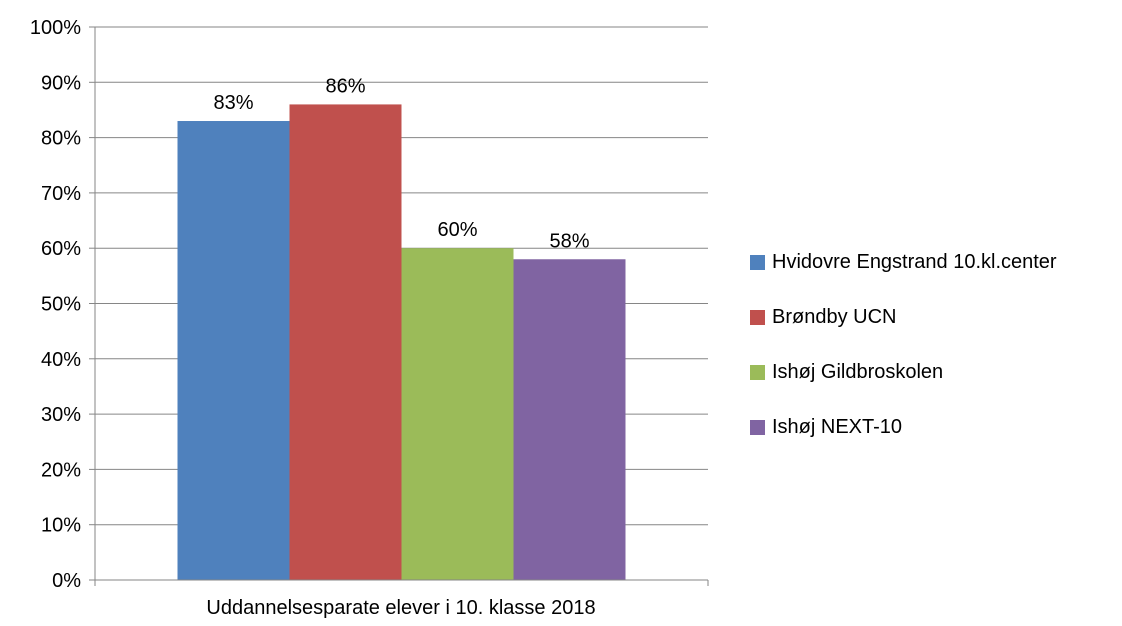 The width and height of the screenshot is (1122, 626). I want to click on legend-item-hvidovre: Hvidovre Engstrand 10.kl.center, so click(903, 262).